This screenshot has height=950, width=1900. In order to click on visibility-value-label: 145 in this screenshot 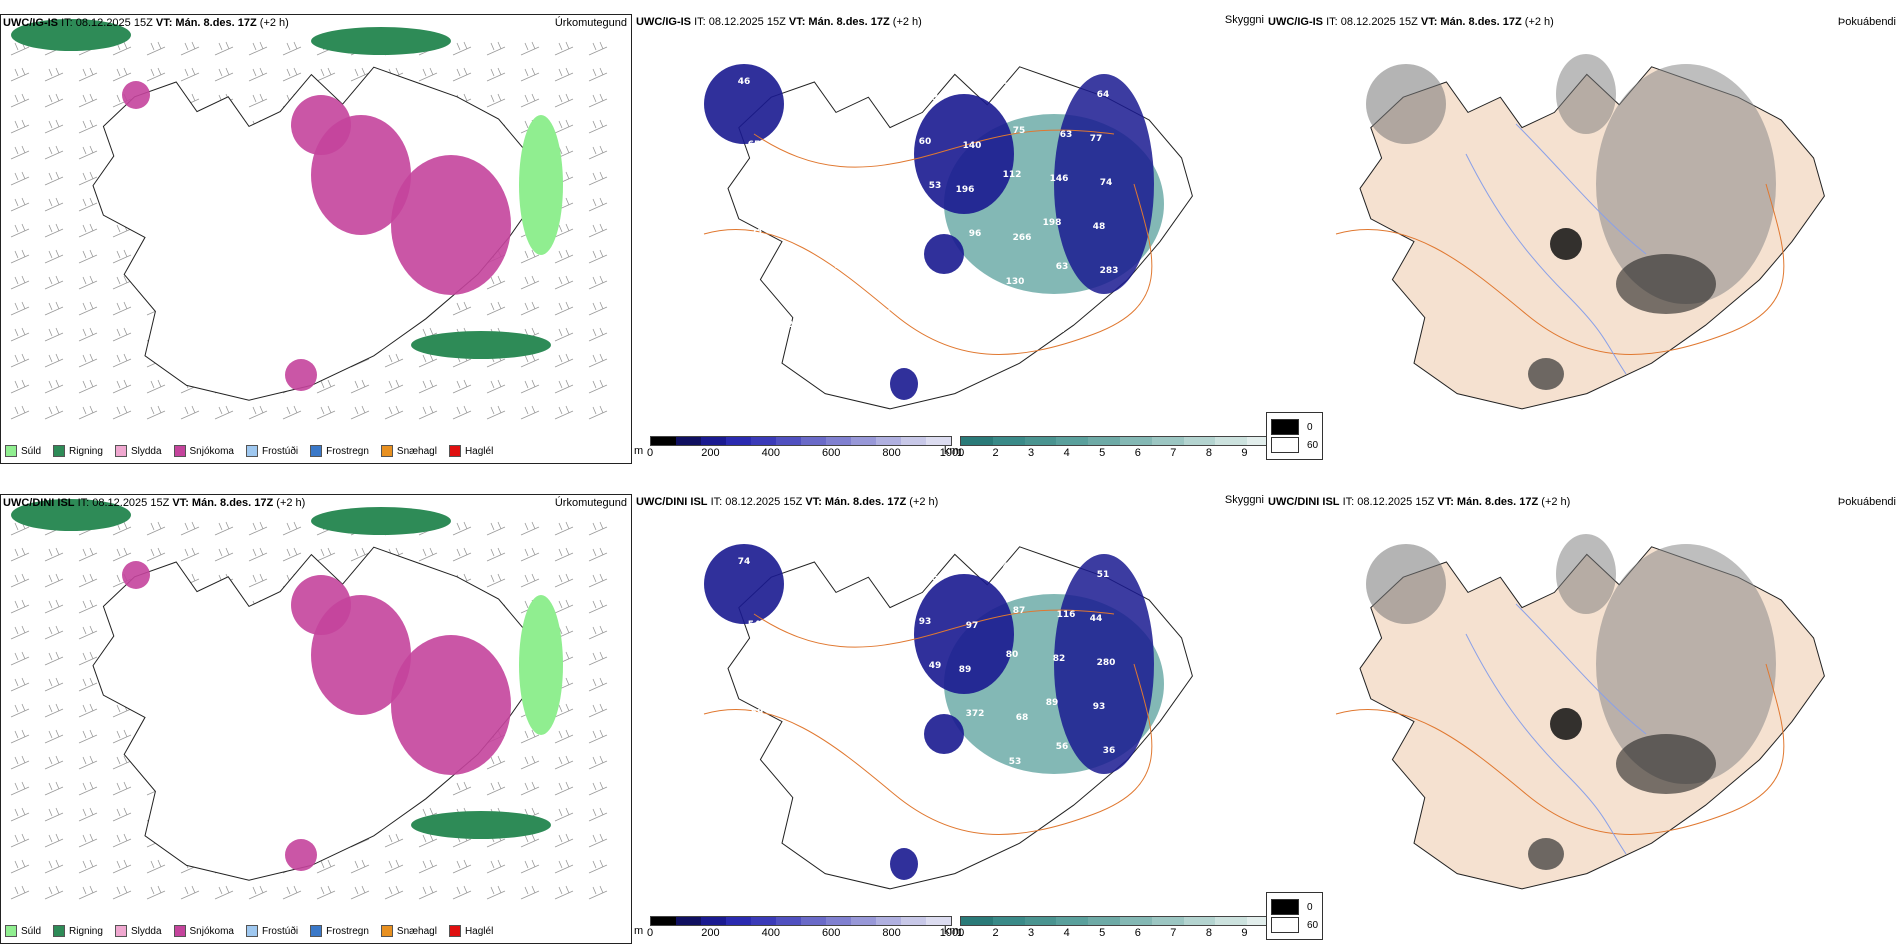, I will do `click(885, 574)`.